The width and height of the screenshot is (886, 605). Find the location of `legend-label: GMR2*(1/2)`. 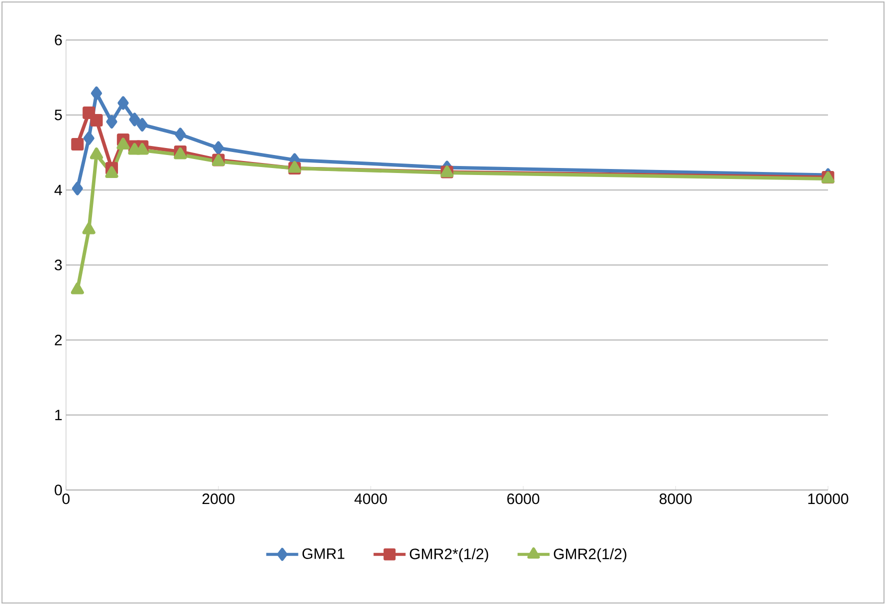

legend-label: GMR2*(1/2) is located at coordinates (449, 555).